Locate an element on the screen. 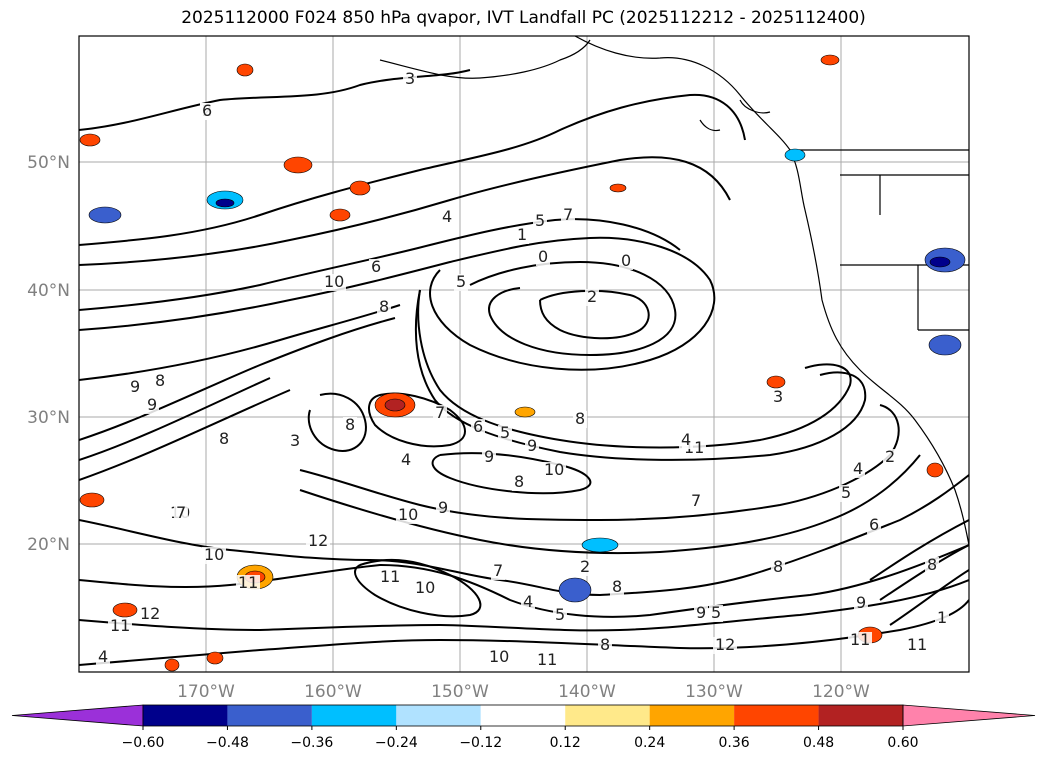 The image size is (1047, 765). longitude-labels: 170°W 160°W 150°W 140°W 130°W 120°W is located at coordinates (523, 692).